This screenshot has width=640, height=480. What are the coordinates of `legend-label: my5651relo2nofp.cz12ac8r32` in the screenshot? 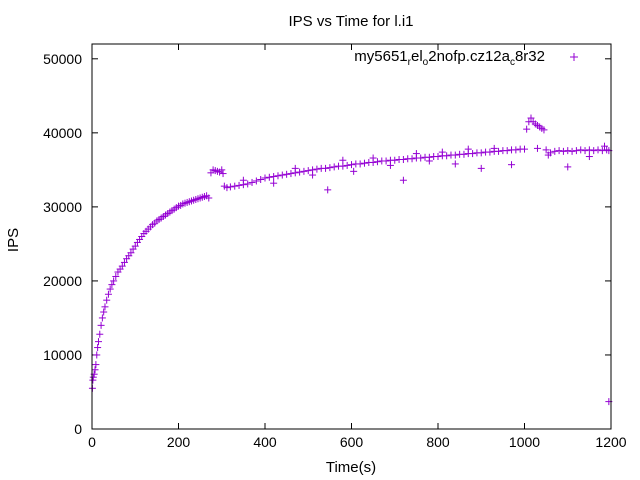 It's located at (449, 58).